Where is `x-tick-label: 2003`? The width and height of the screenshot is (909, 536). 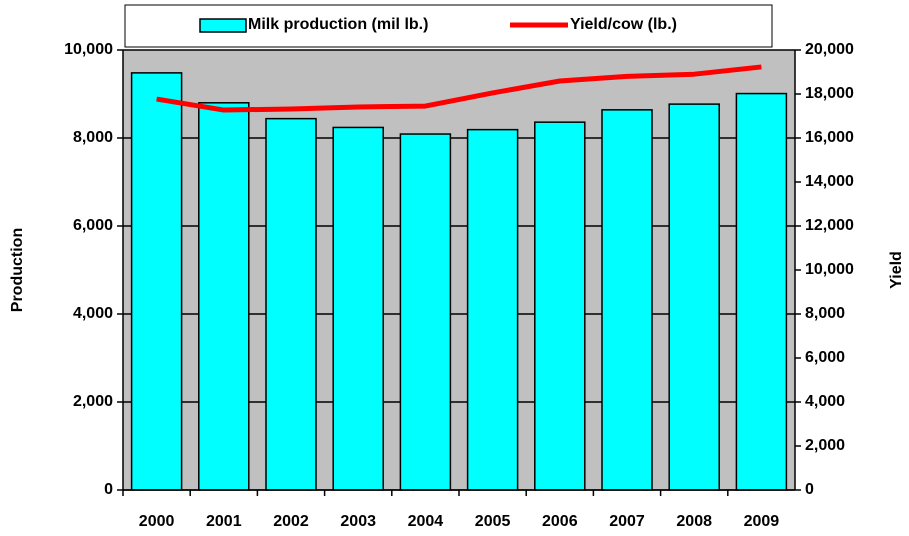
x-tick-label: 2003 is located at coordinates (358, 521).